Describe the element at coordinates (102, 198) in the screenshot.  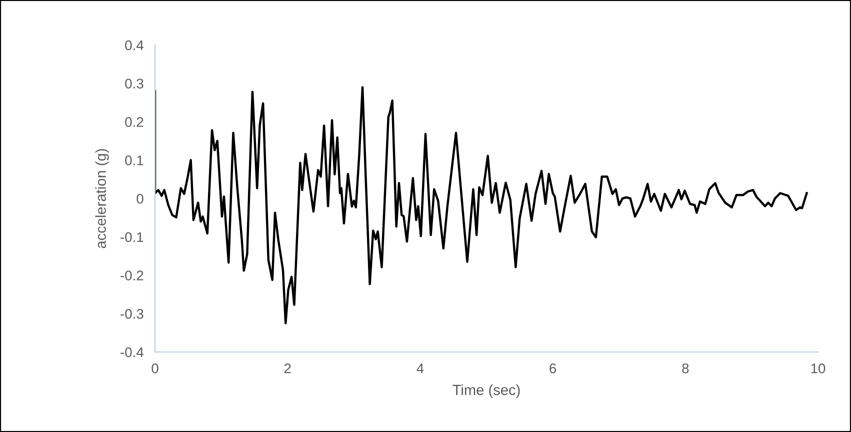
I see `y-axis-title: acceleration (g)` at that location.